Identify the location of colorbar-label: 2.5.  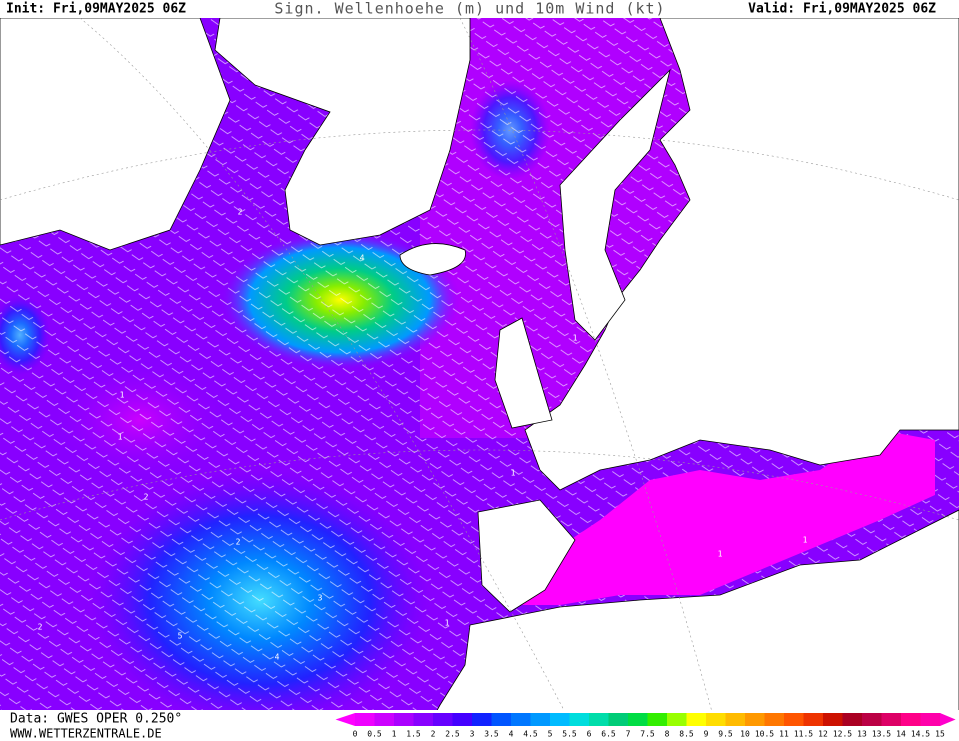
(452, 734).